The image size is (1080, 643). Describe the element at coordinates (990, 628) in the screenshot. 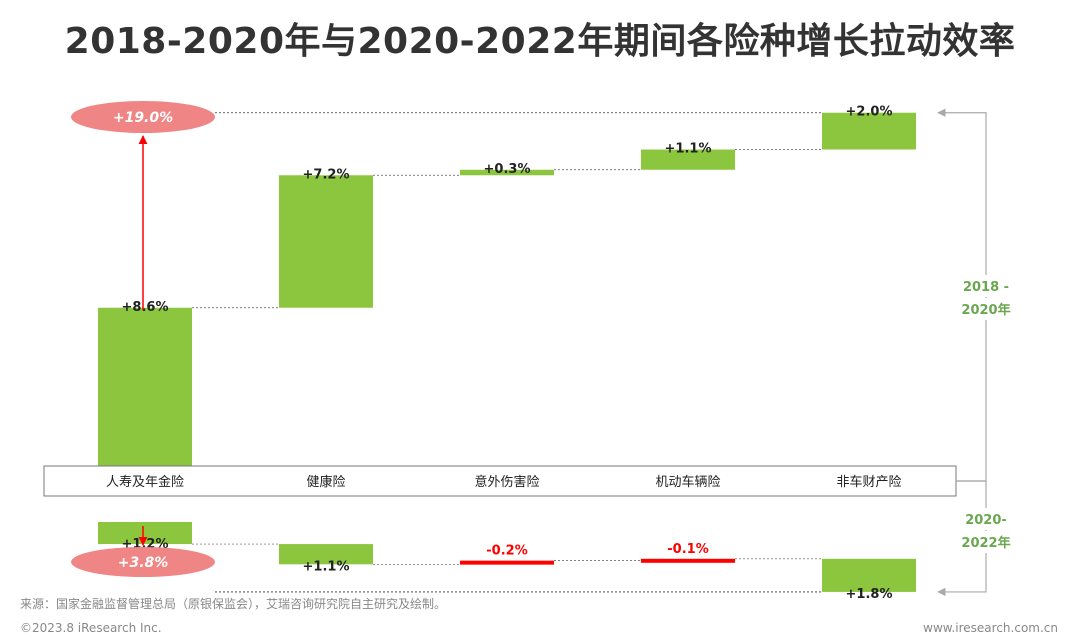

I see `website: www.iresearch.com.cn` at that location.